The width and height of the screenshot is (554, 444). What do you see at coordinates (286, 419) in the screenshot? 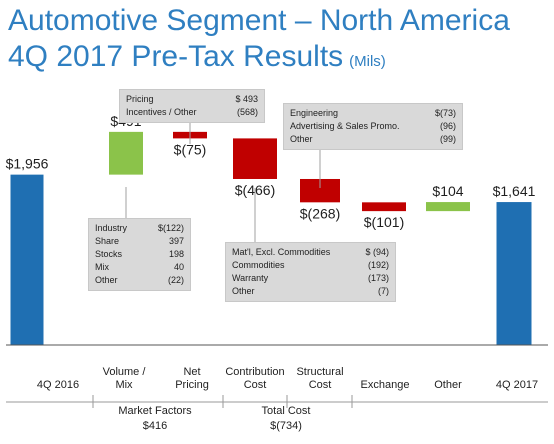
I see `group-total-cost: Total Cost $(734)` at bounding box center [286, 419].